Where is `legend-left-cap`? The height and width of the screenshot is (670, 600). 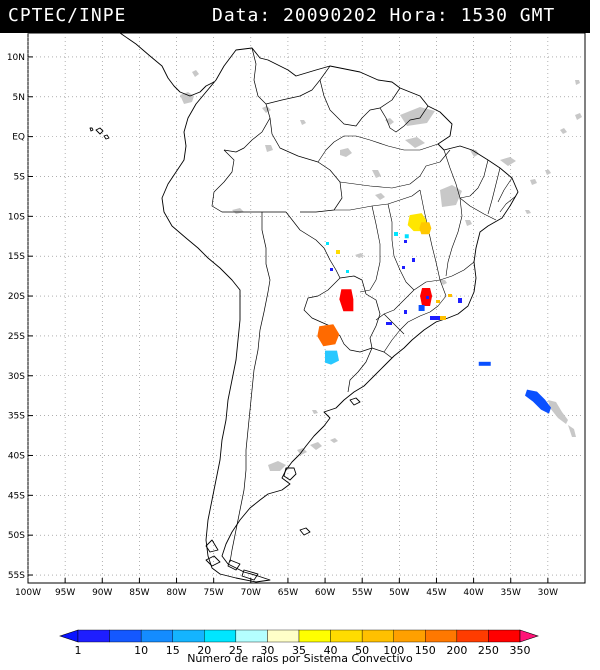 legend-left-cap is located at coordinates (69, 636).